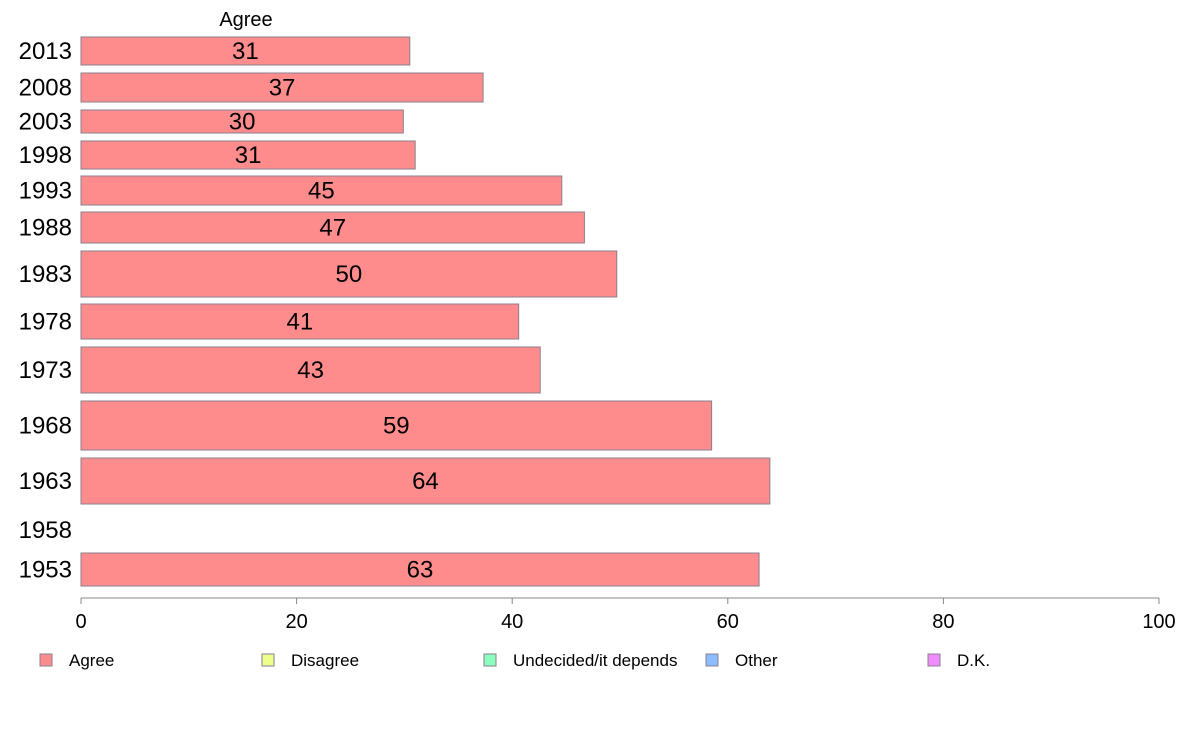 The height and width of the screenshot is (736, 1188). I want to click on x-tick-label-0: 0, so click(80, 622).